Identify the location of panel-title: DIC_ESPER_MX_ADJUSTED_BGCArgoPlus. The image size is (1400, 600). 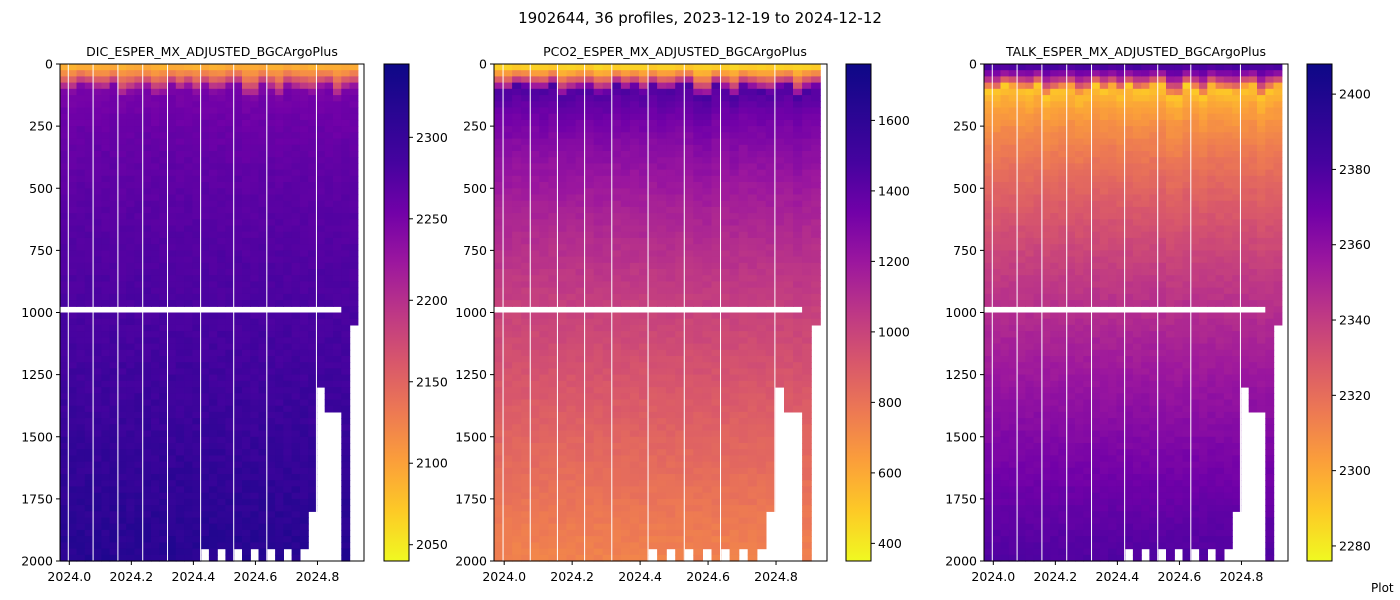
(212, 51).